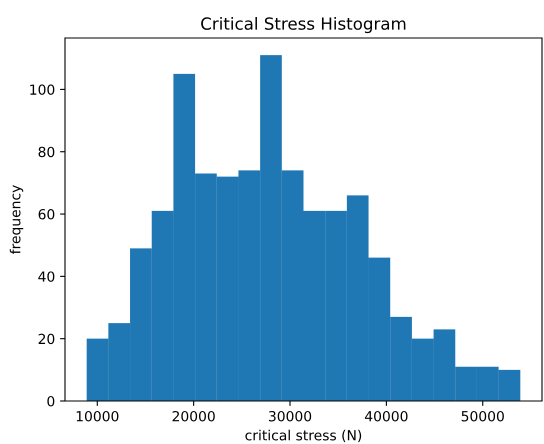  Describe the element at coordinates (303, 25) in the screenshot. I see `chart-title: Critical Stress Histogram` at that location.